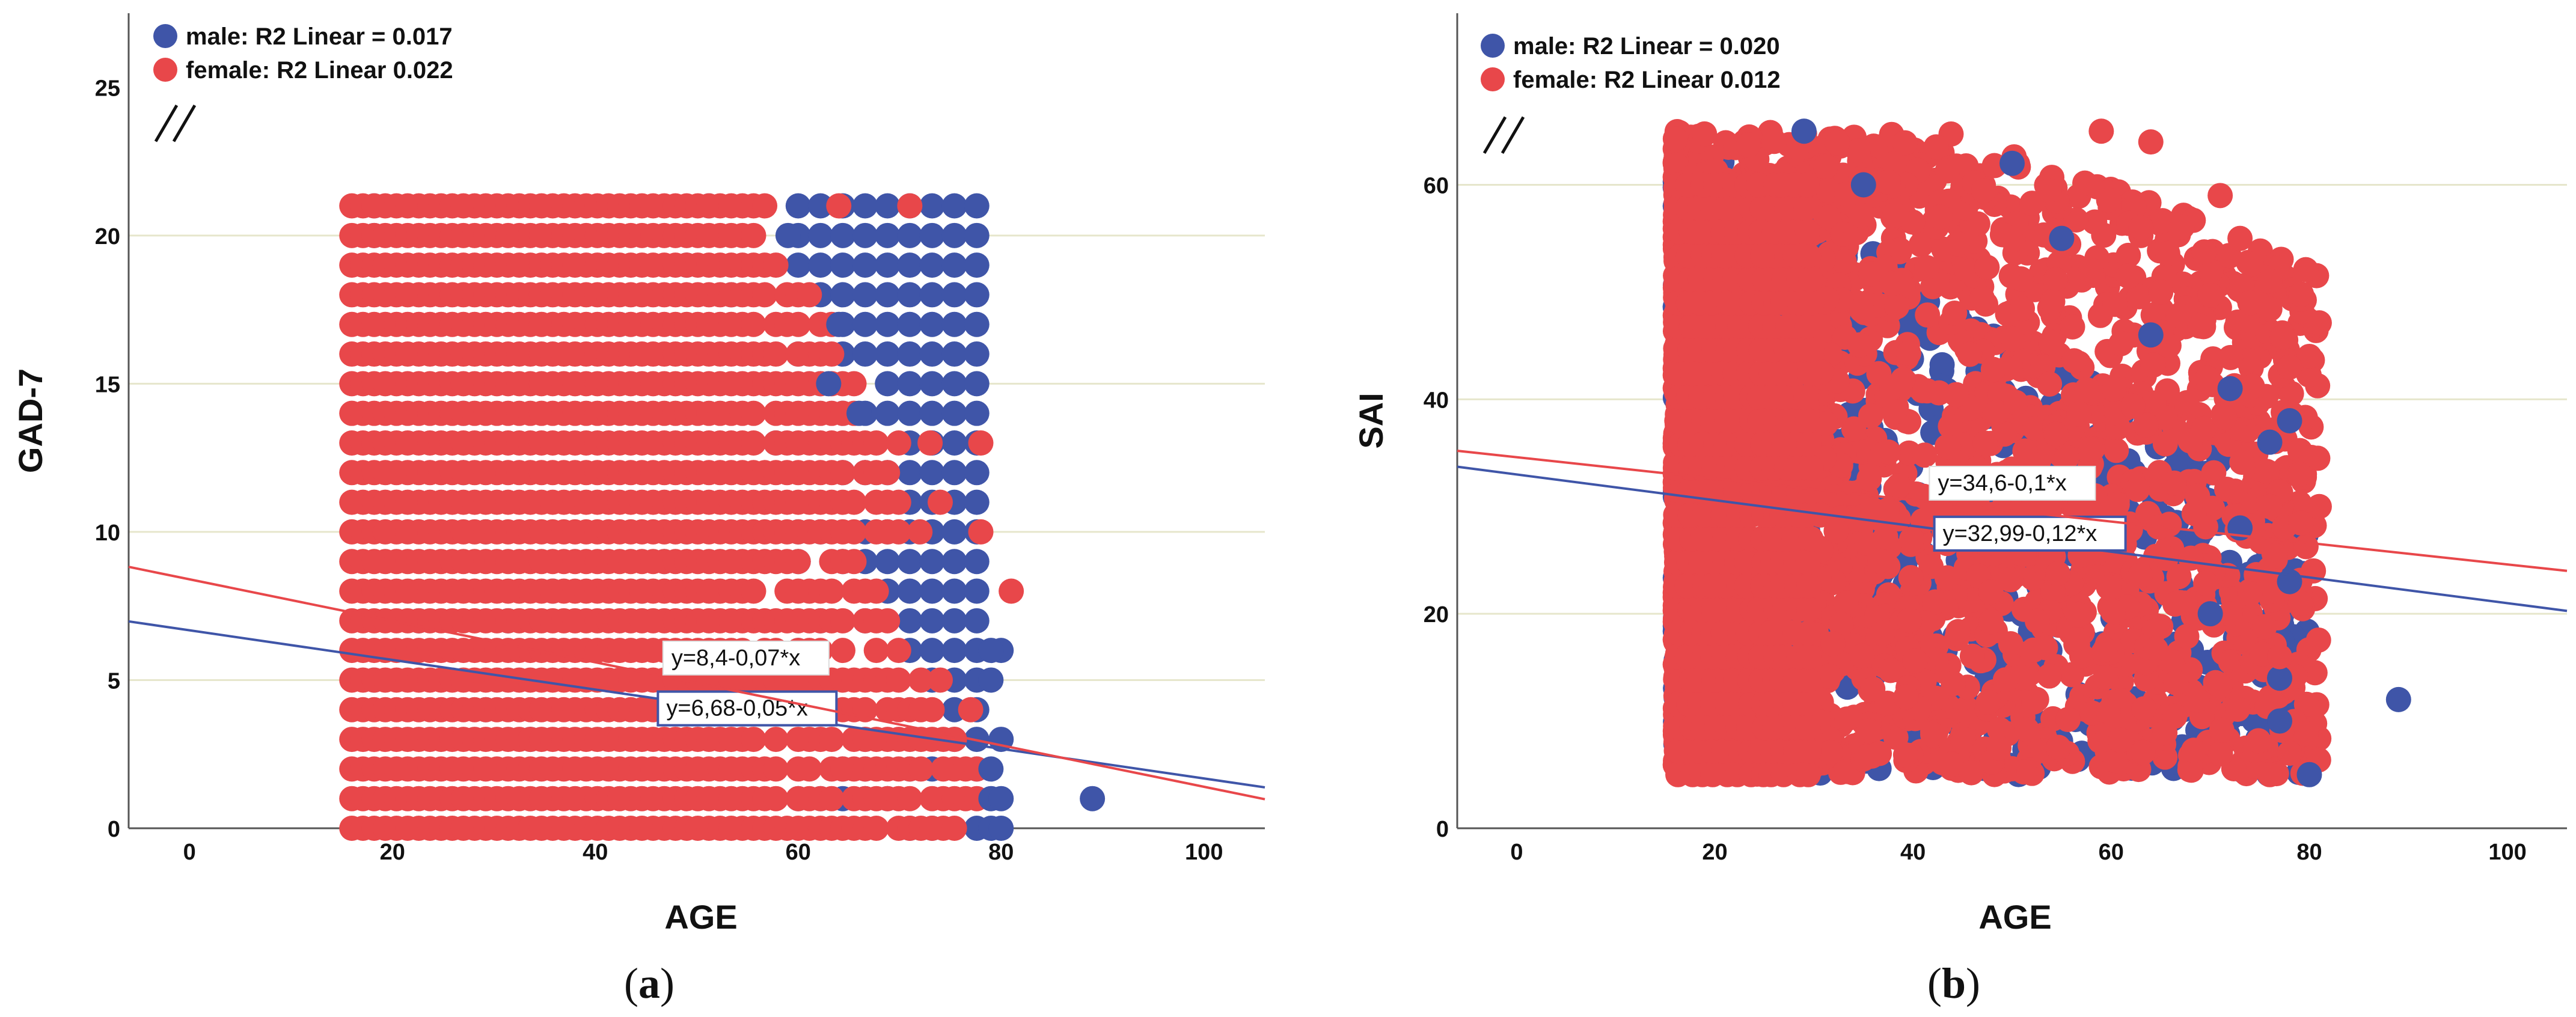  What do you see at coordinates (319, 70) in the screenshot?
I see `panel-a-legend-female-label: female: R2 Linear 0.022` at bounding box center [319, 70].